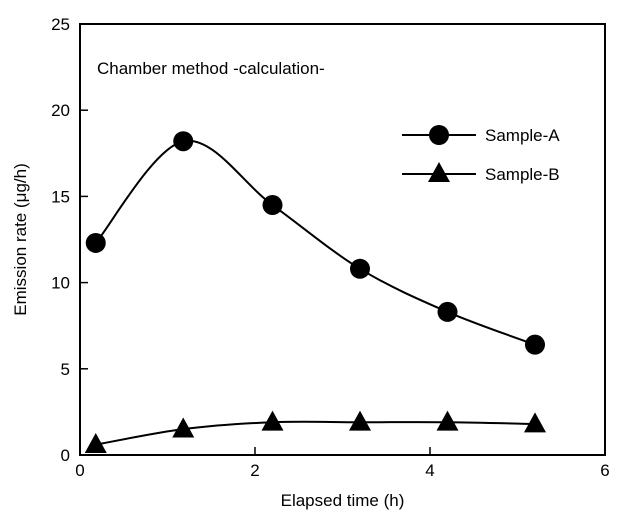  I want to click on x-tick-label: 2, so click(254, 470).